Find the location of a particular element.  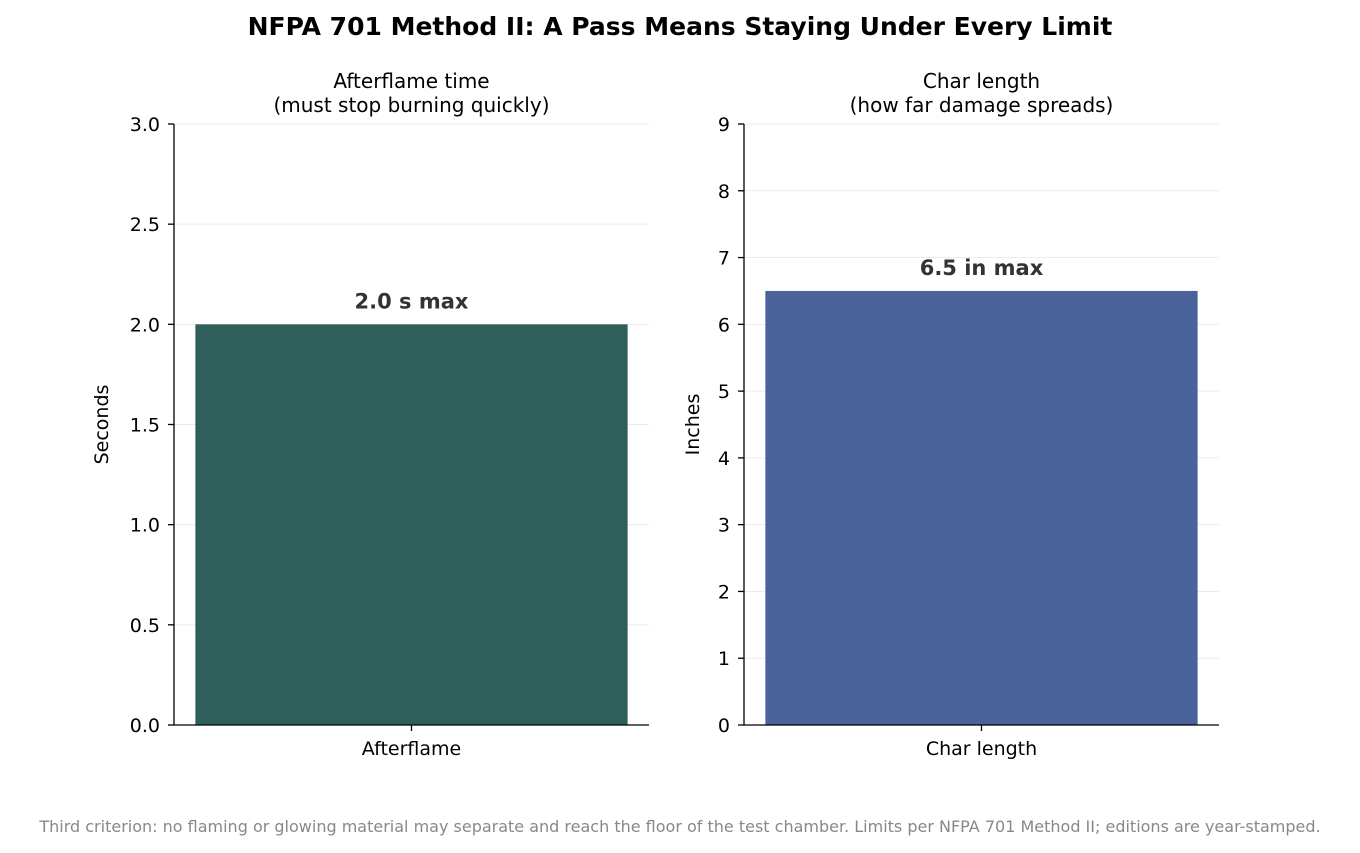

y-tick-label: 5 is located at coordinates (724, 392).